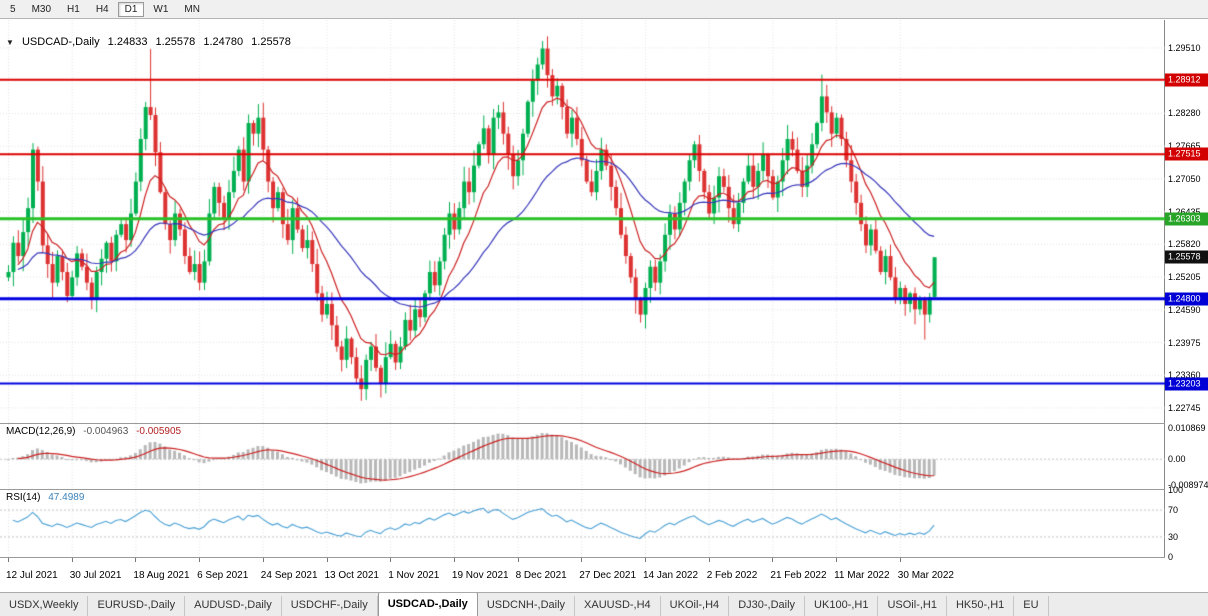  What do you see at coordinates (1186, 219) in the screenshot?
I see `price-badge-level: 1.26303` at bounding box center [1186, 219].